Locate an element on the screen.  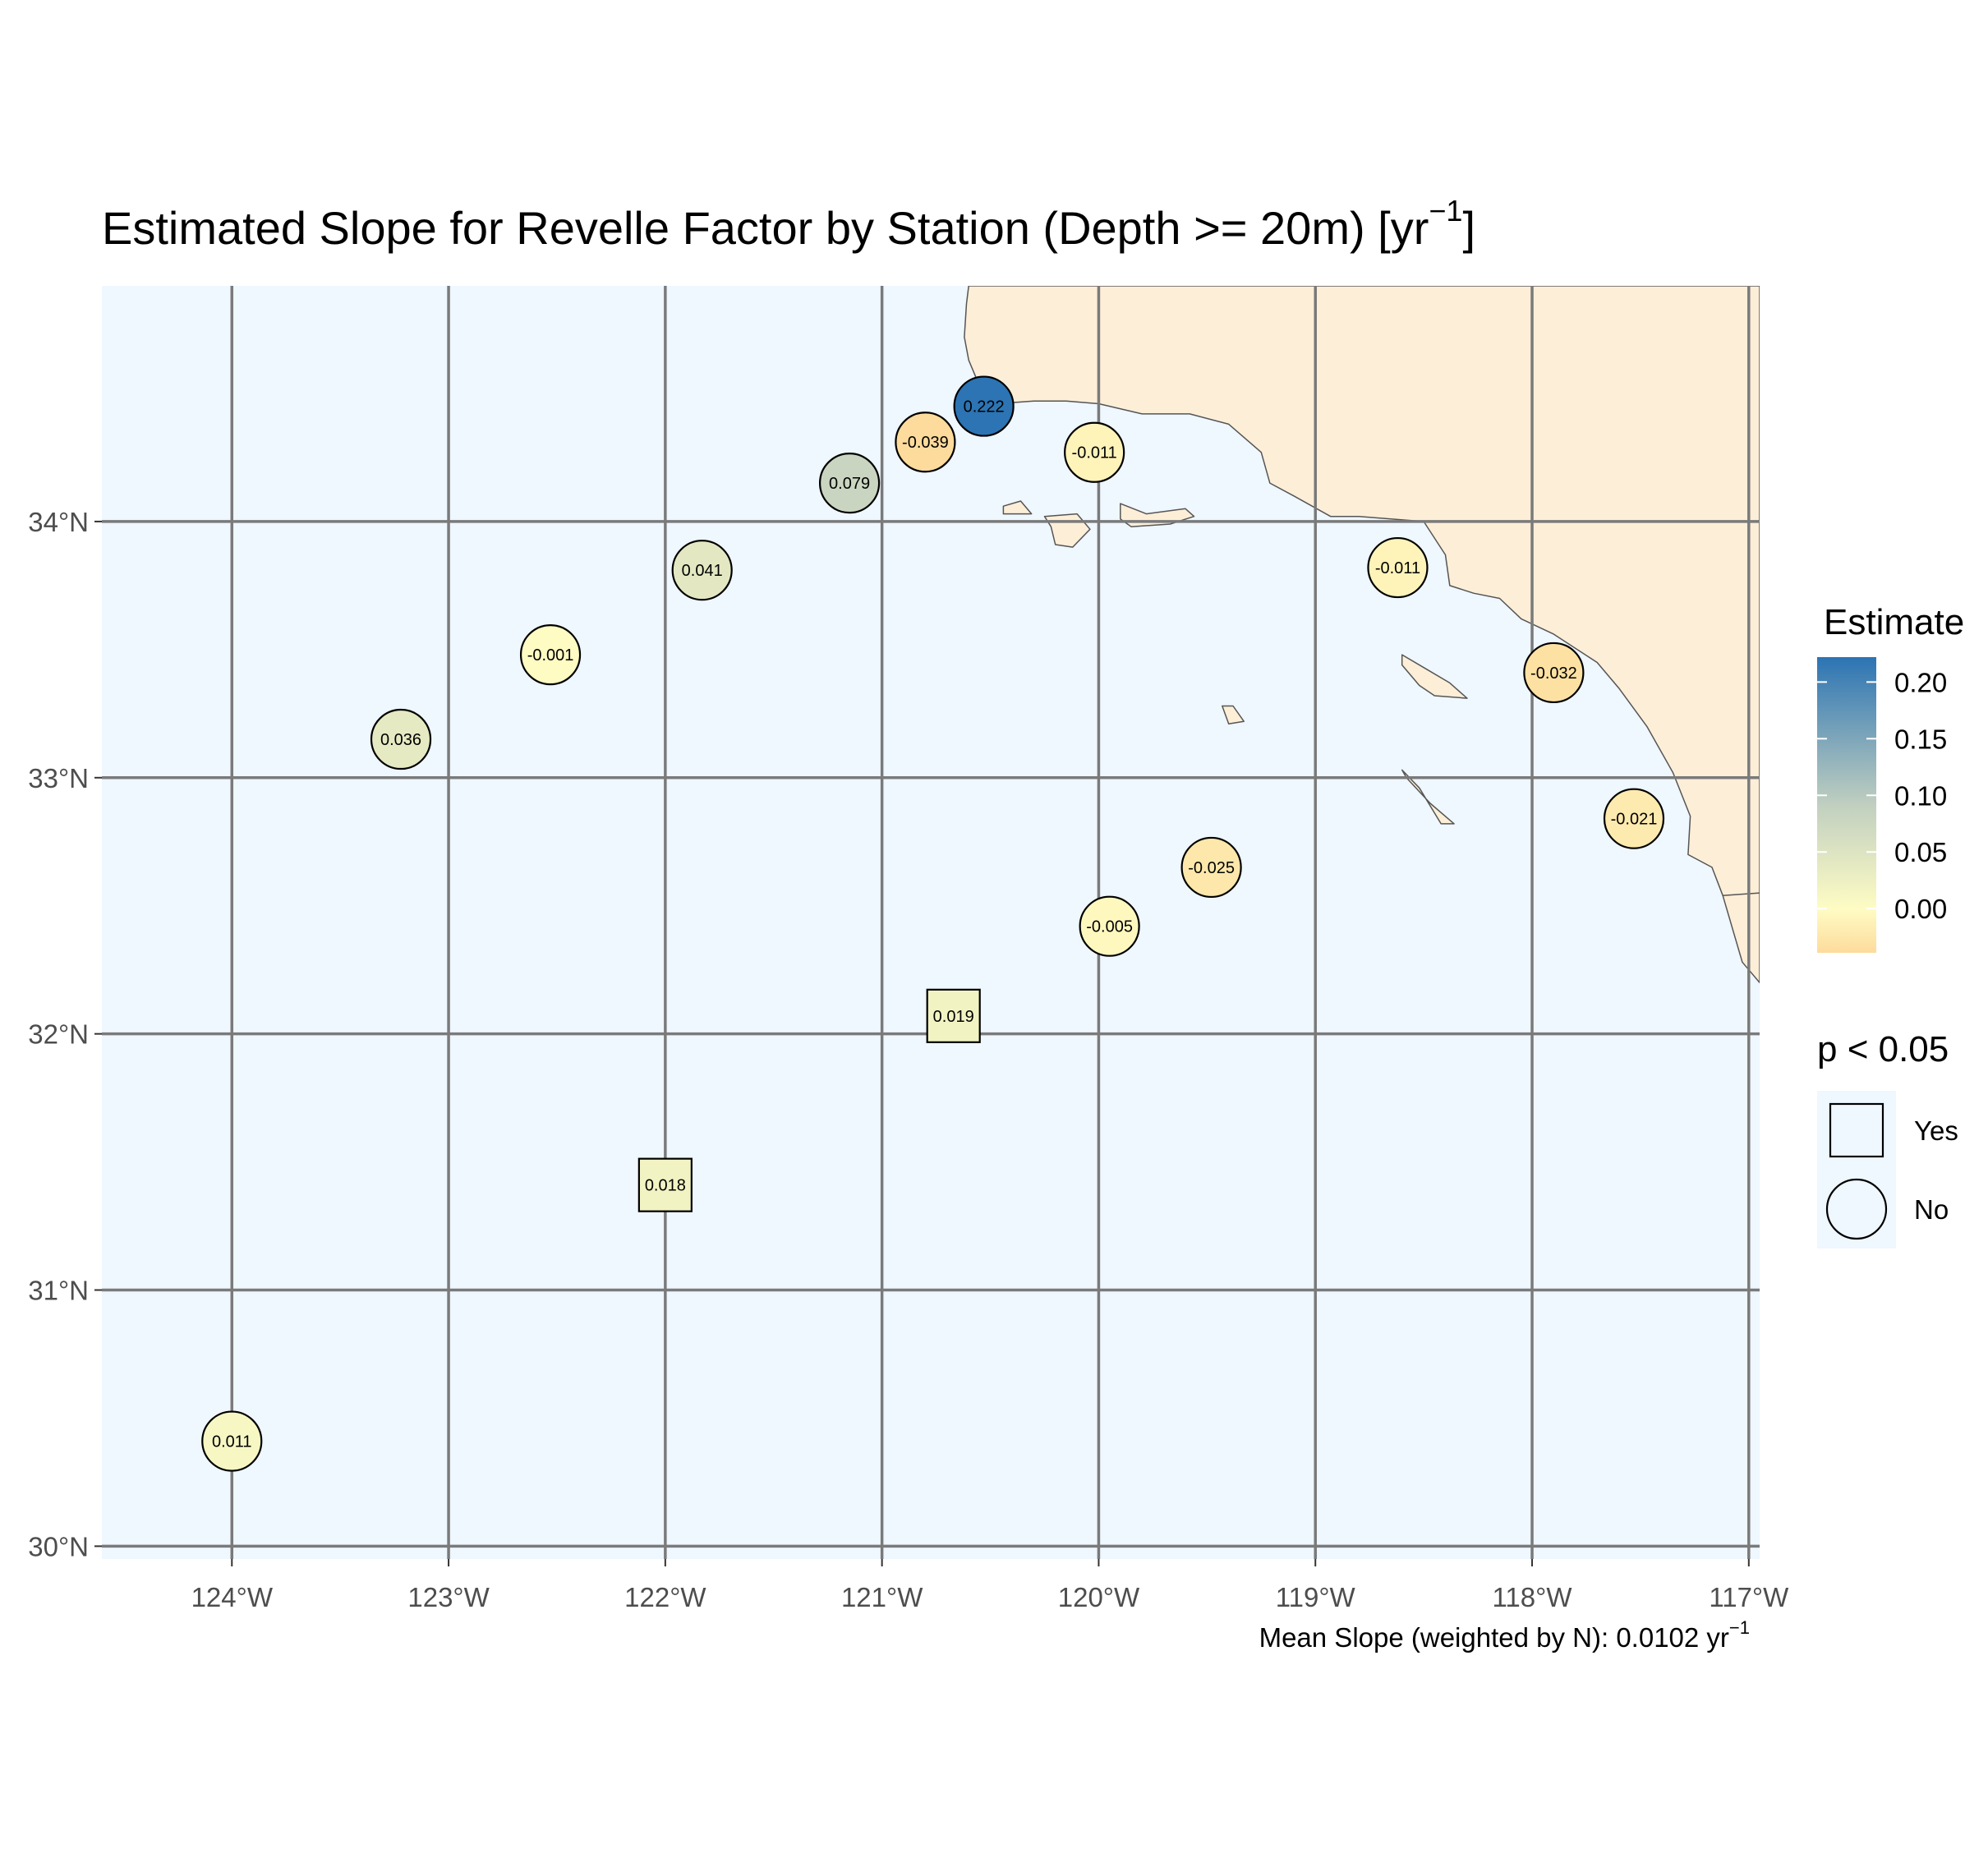
station-label: 0.018 is located at coordinates (665, 1186).